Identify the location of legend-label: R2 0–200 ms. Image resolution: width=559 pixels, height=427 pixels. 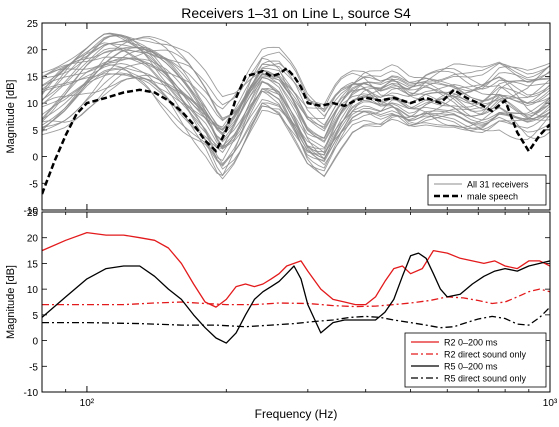
(471, 343).